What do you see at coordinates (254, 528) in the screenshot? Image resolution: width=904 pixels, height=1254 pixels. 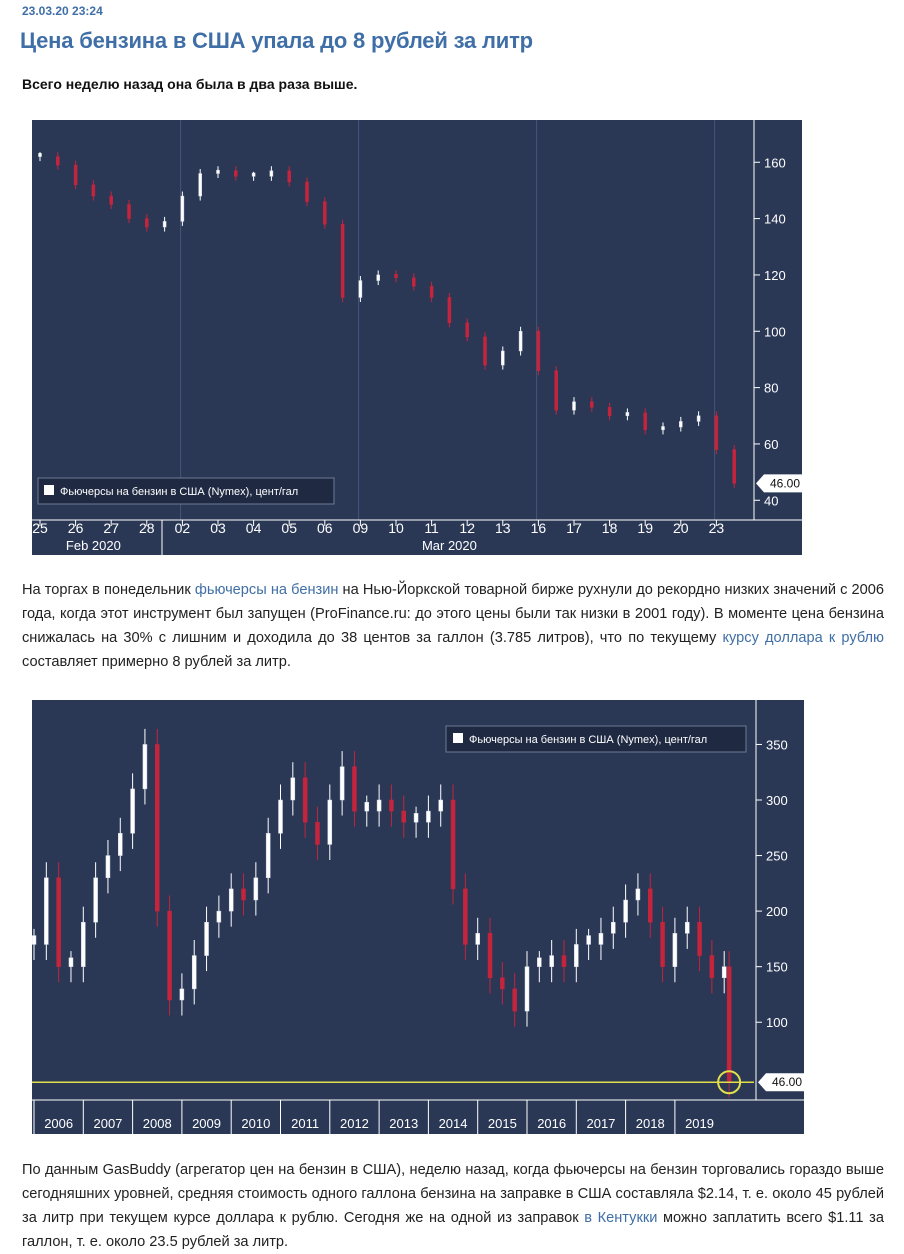 I see `x-tick-label: 04` at bounding box center [254, 528].